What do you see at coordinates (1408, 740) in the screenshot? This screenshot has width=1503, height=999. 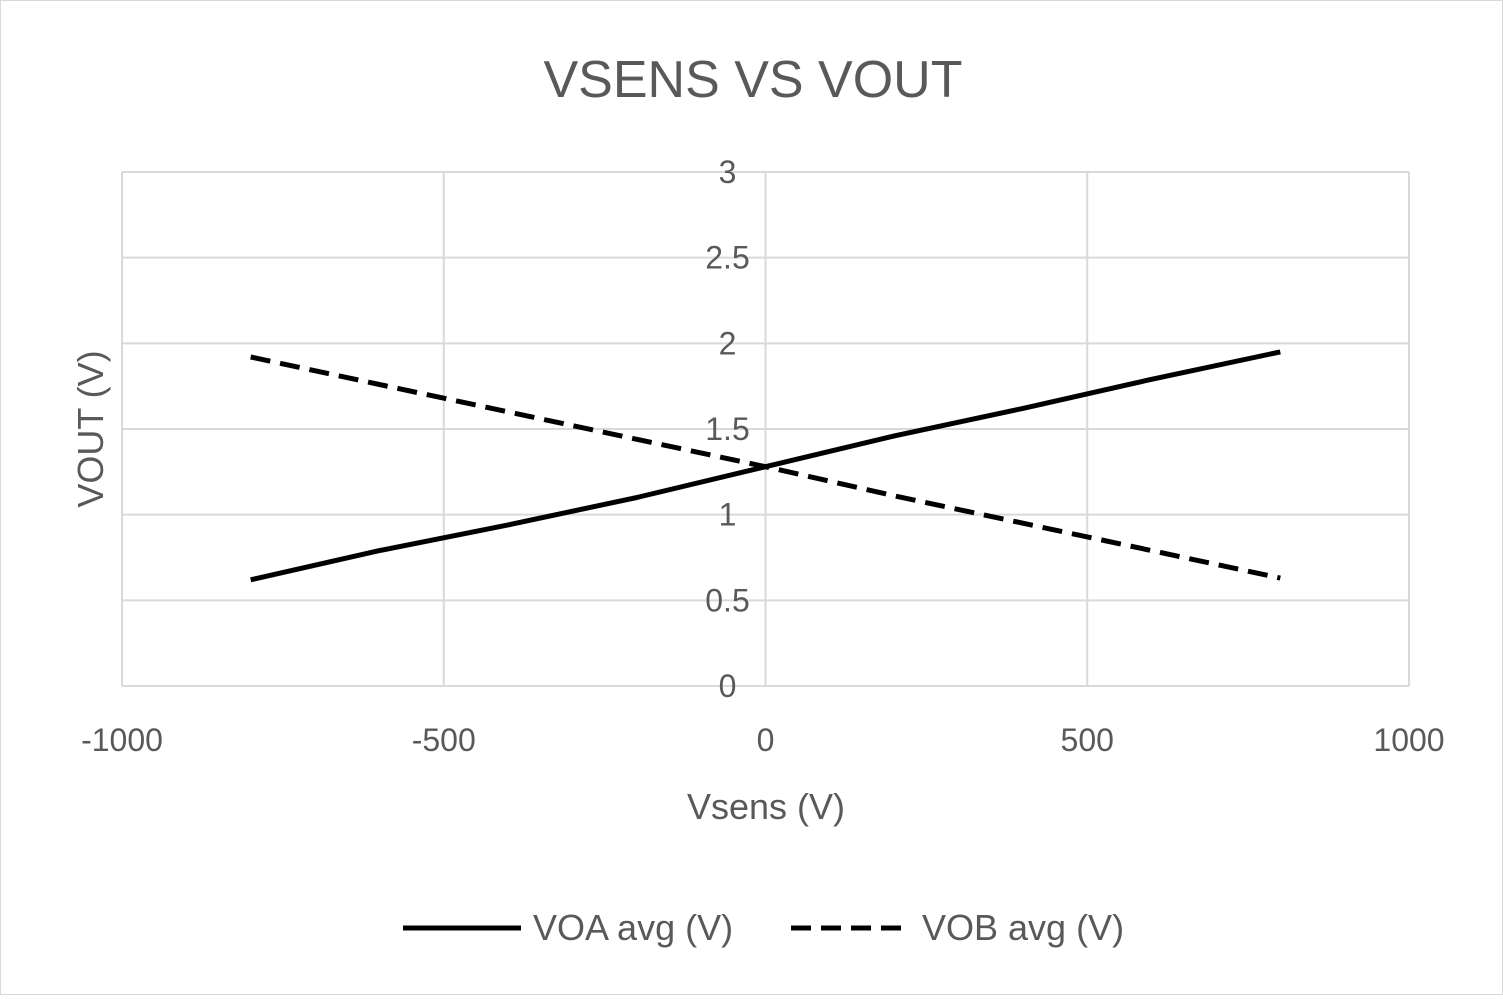 I see `x-tick-label: 1000` at bounding box center [1408, 740].